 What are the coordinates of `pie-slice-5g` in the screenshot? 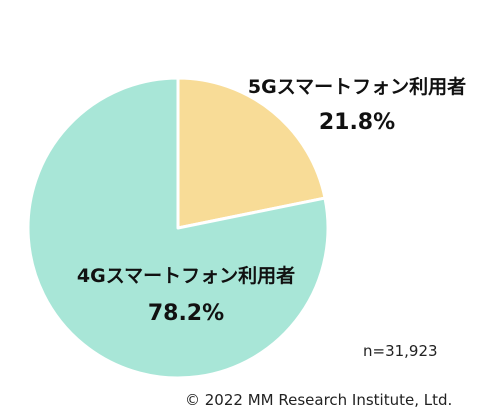 It's located at (251, 153).